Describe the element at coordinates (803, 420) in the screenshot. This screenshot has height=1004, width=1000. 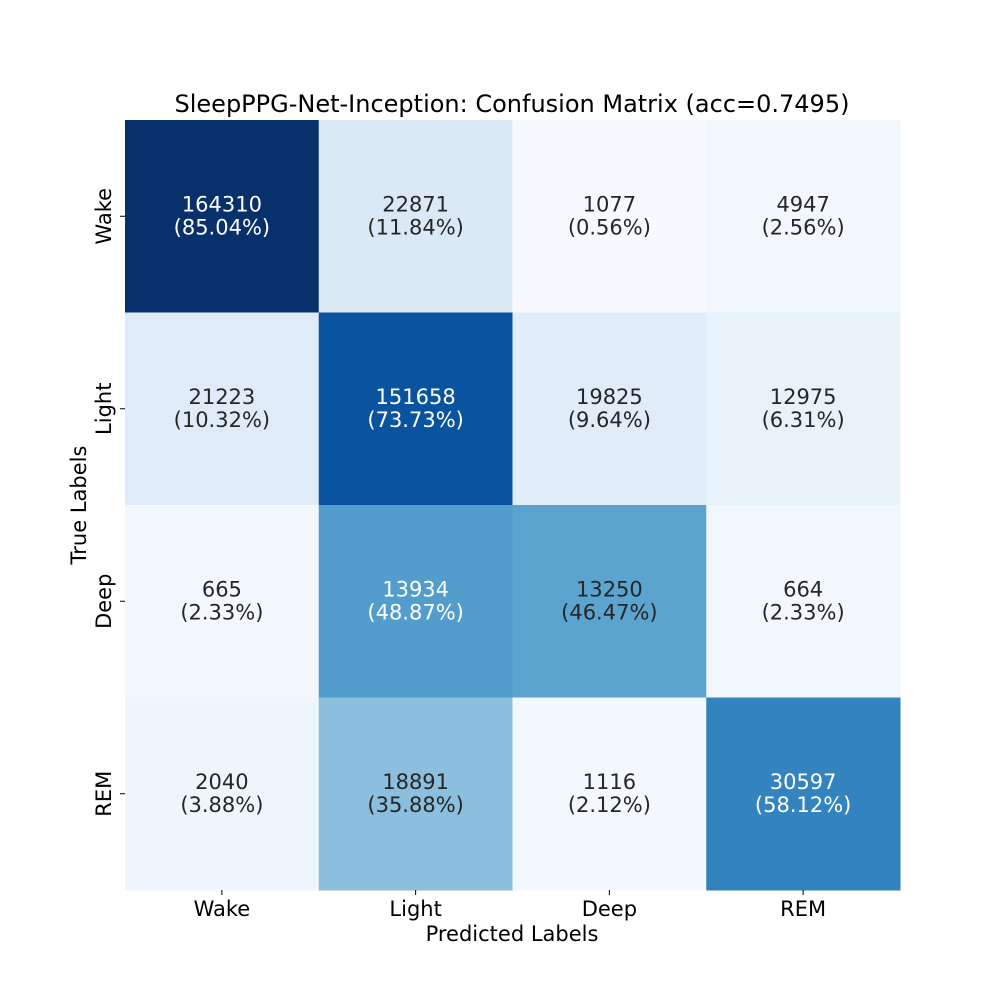
I see `cell-percent-label: (6.31%)` at that location.